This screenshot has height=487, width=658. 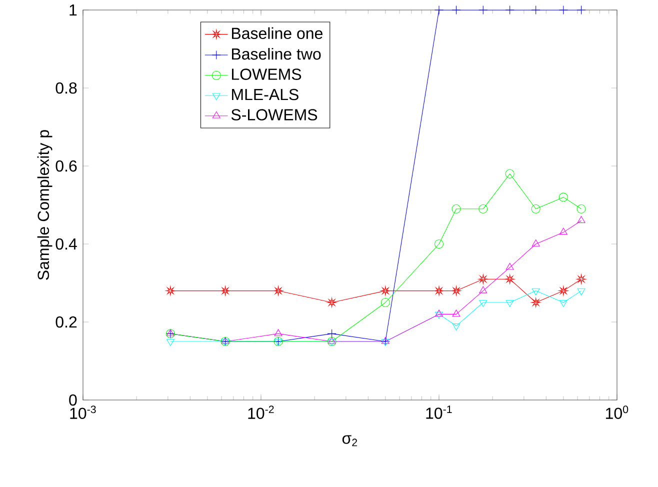 I want to click on legend-label: Baseline two, so click(x=276, y=54).